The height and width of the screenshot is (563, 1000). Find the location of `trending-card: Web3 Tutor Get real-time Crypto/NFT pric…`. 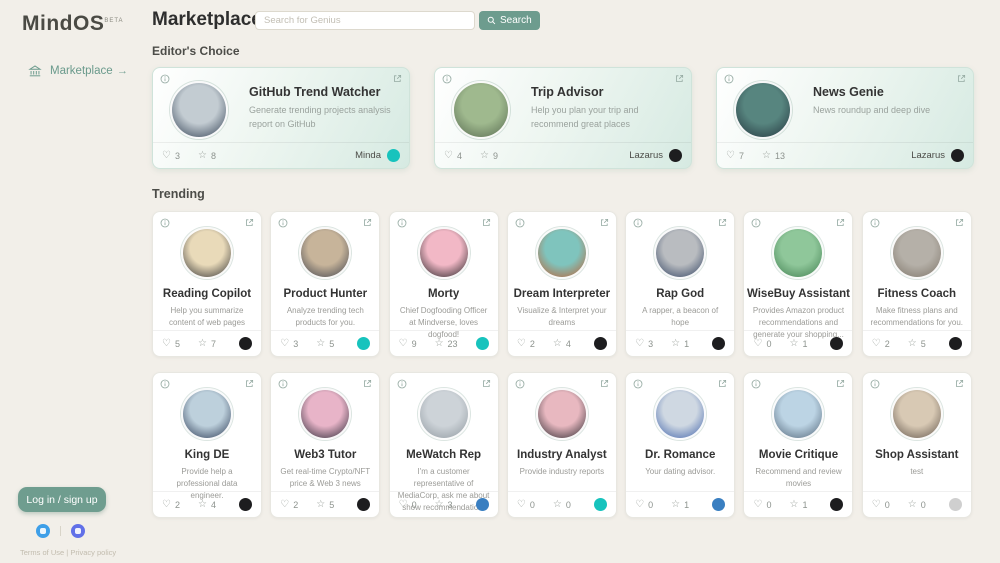

trending-card: Web3 Tutor Get real-time Crypto/NFT pric… is located at coordinates (325, 445).